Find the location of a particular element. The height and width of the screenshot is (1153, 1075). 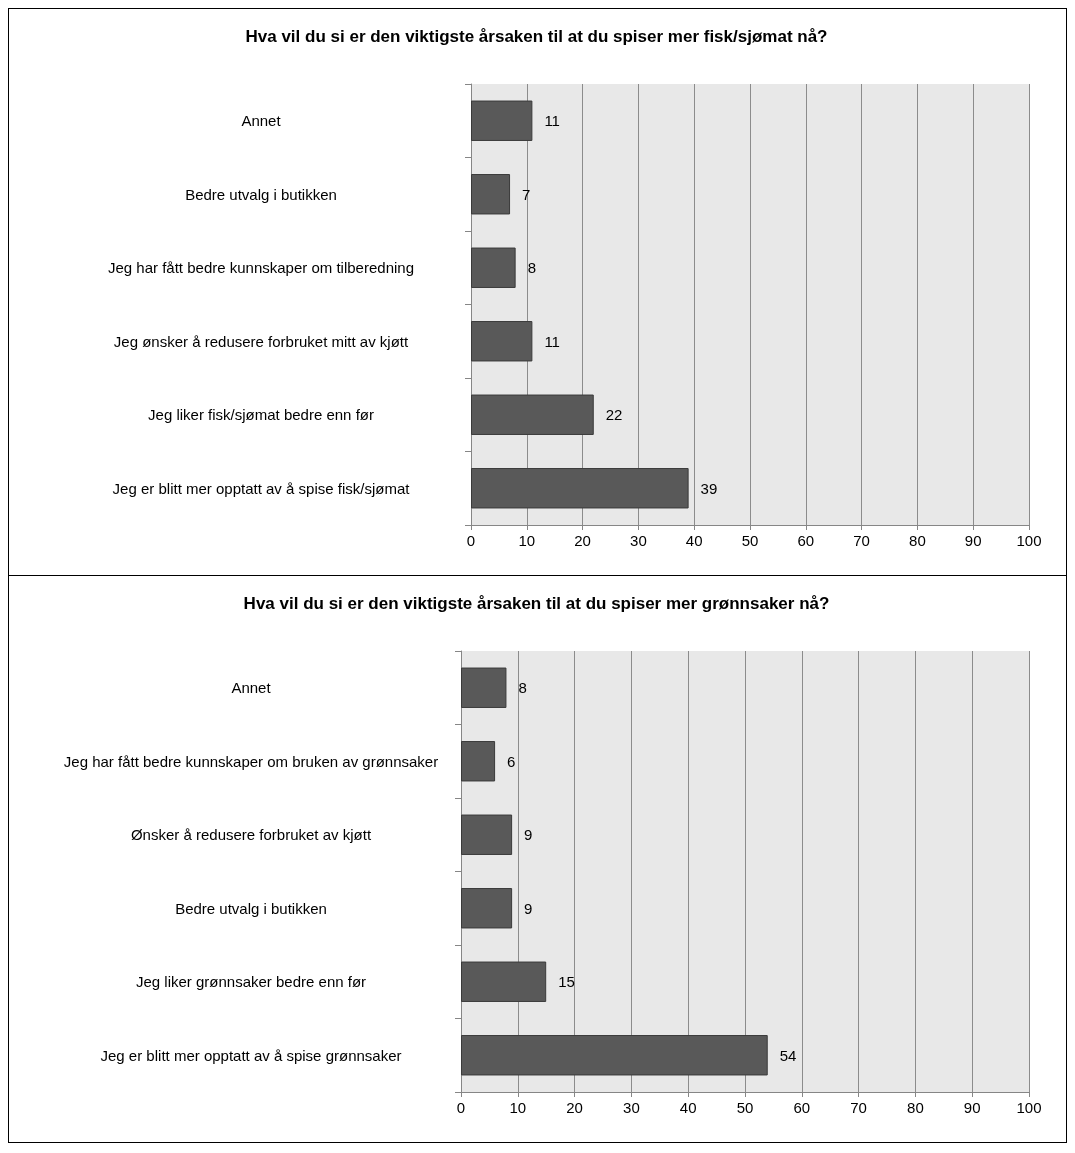

chart-title: Hva vil du si er den viktigste årsaken til at du spiser mer fisk/sjømat nå? is located at coordinates (536, 36).